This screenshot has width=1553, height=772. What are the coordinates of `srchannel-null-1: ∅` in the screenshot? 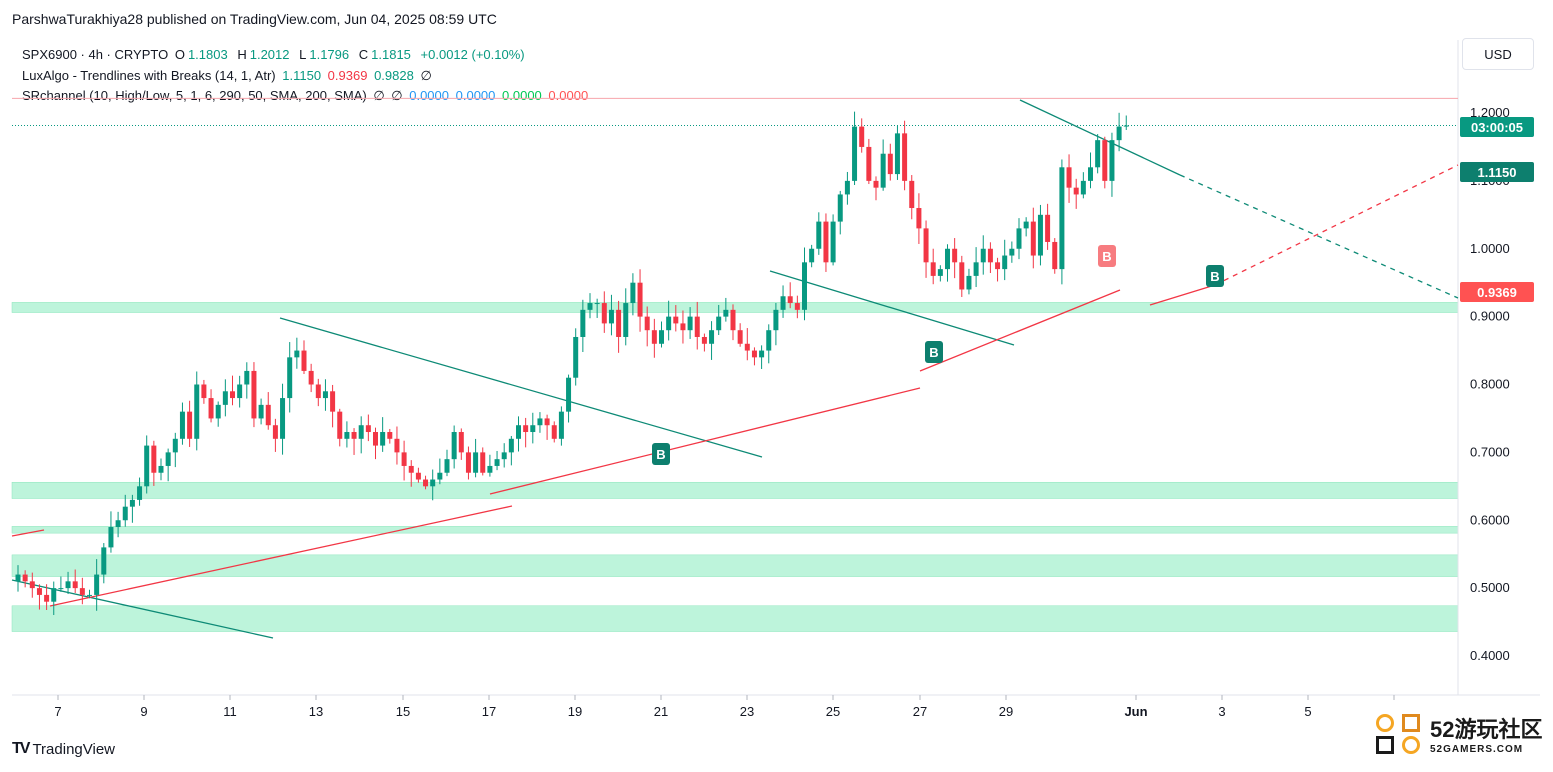 It's located at (379, 95).